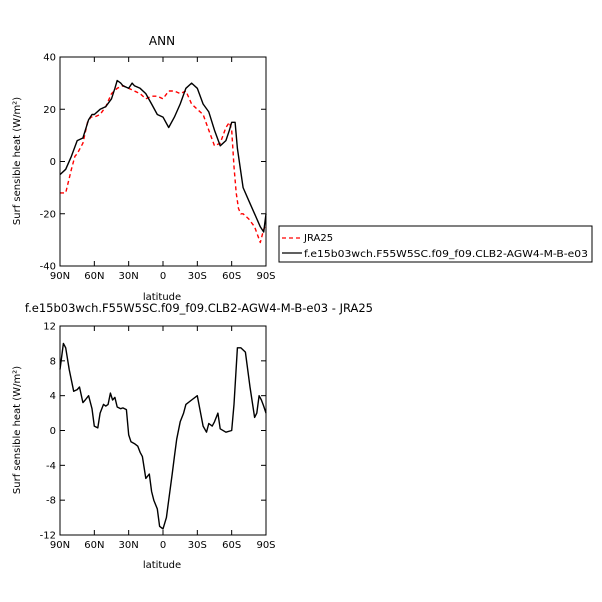 This screenshot has width=602, height=602. I want to click on bottom-x-tick-label-3: 0, so click(163, 545).